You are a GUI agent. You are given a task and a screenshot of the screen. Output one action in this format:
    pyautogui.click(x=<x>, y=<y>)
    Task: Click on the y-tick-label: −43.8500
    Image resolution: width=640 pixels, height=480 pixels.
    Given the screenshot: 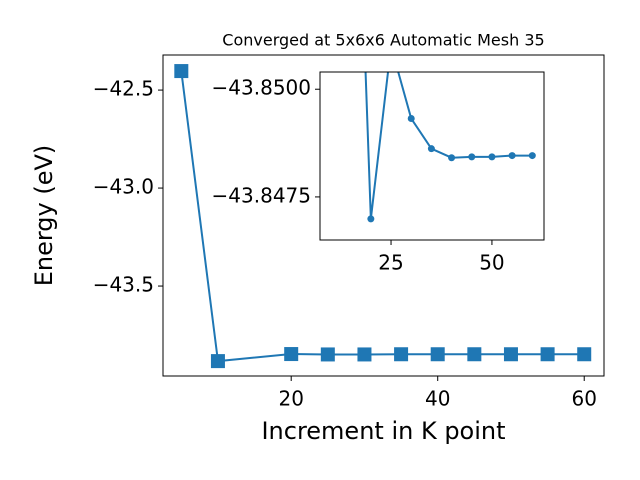 What is the action you would take?
    pyautogui.click(x=261, y=88)
    